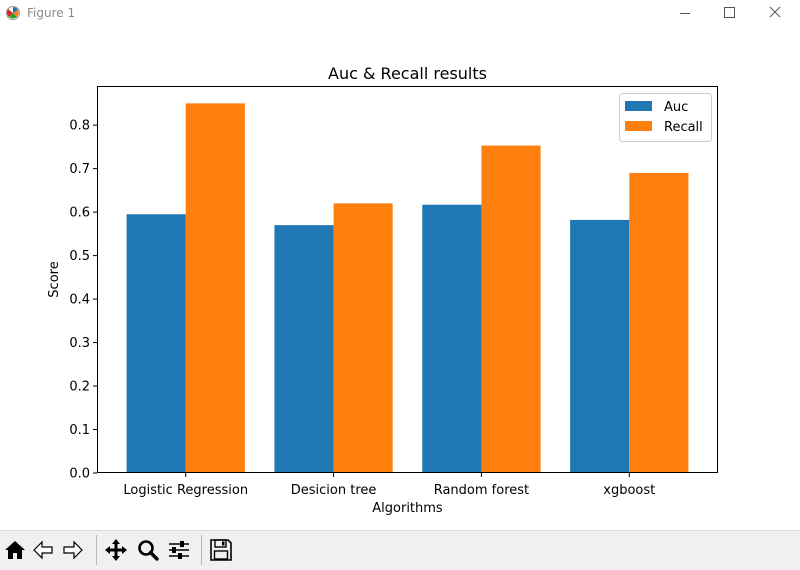 The image size is (800, 570). I want to click on legend-label-recall: Recall, so click(683, 127).